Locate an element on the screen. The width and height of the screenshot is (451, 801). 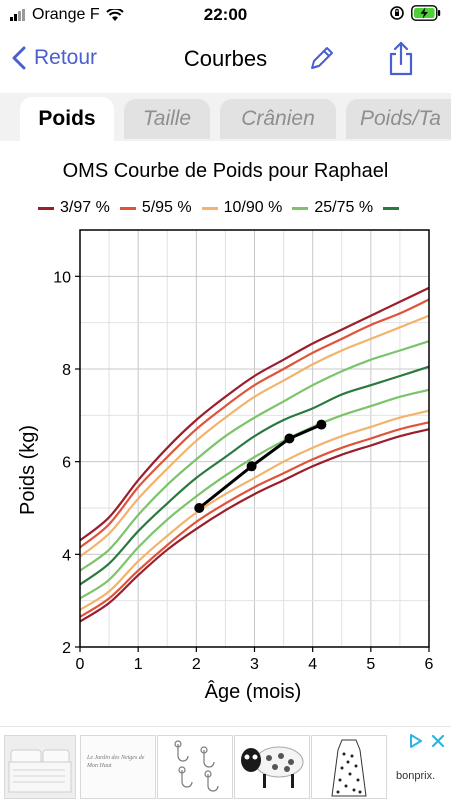
edit-button is located at coordinates (321, 61).